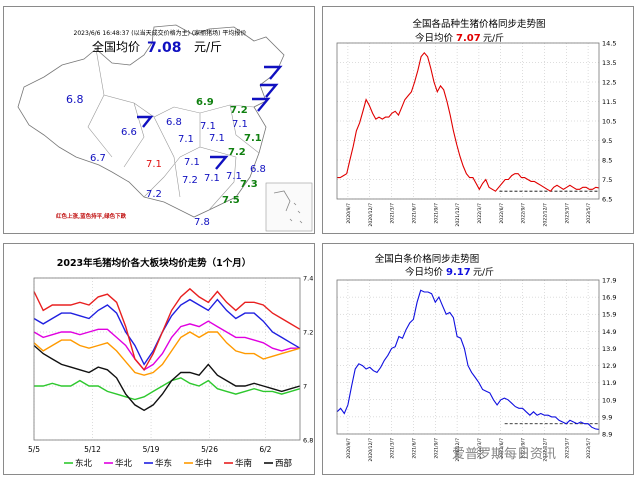  What do you see at coordinates (427, 259) in the screenshot?
I see `pork-chart-title: 全国白条价格同步走势图` at bounding box center [427, 259].